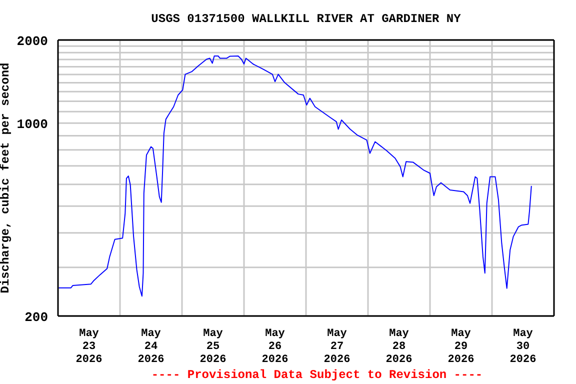 Image resolution: width=576 pixels, height=384 pixels. I want to click on x-tick-label: May 30 2026, so click(523, 347).